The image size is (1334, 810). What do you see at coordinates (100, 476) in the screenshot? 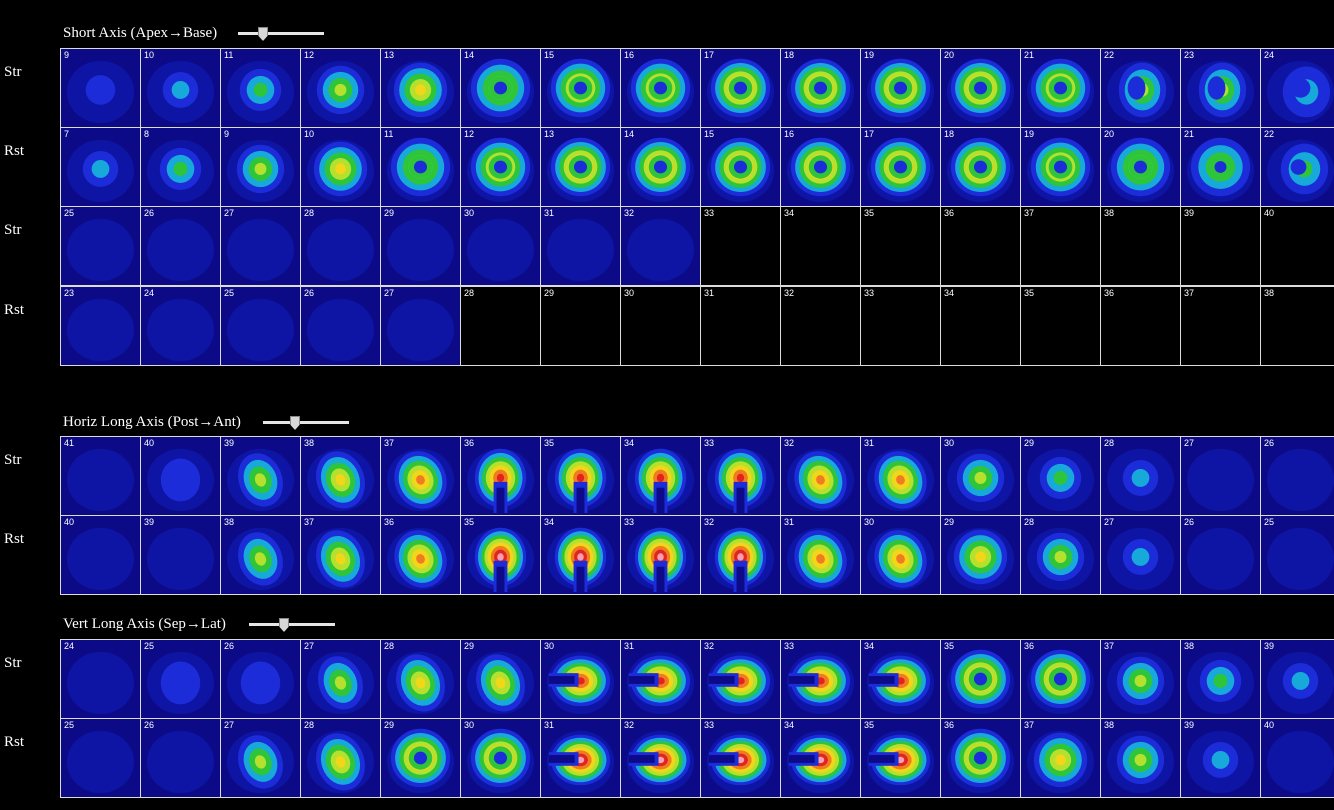
I see `slice-image: 41` at bounding box center [100, 476].